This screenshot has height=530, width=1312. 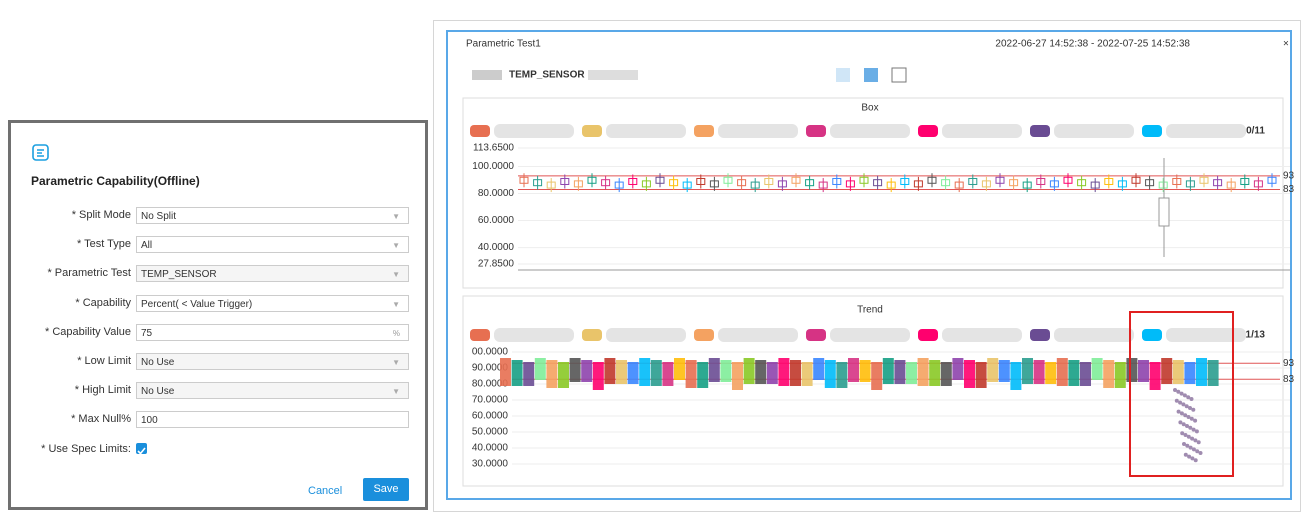 What do you see at coordinates (272, 420) in the screenshot?
I see `field-input: 100` at bounding box center [272, 420].